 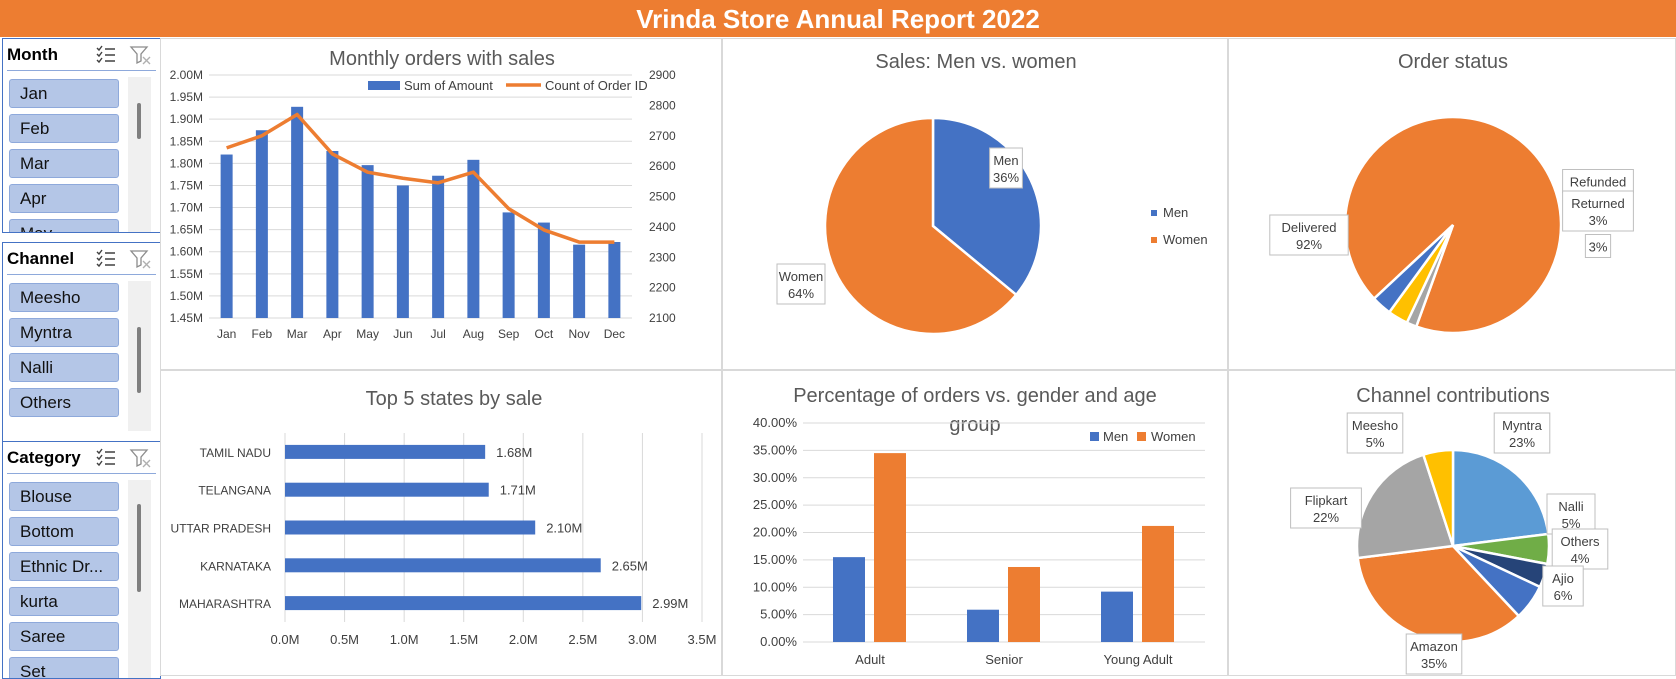 What do you see at coordinates (1571, 523) in the screenshot?
I see `data-label-nalli: 5%` at bounding box center [1571, 523].